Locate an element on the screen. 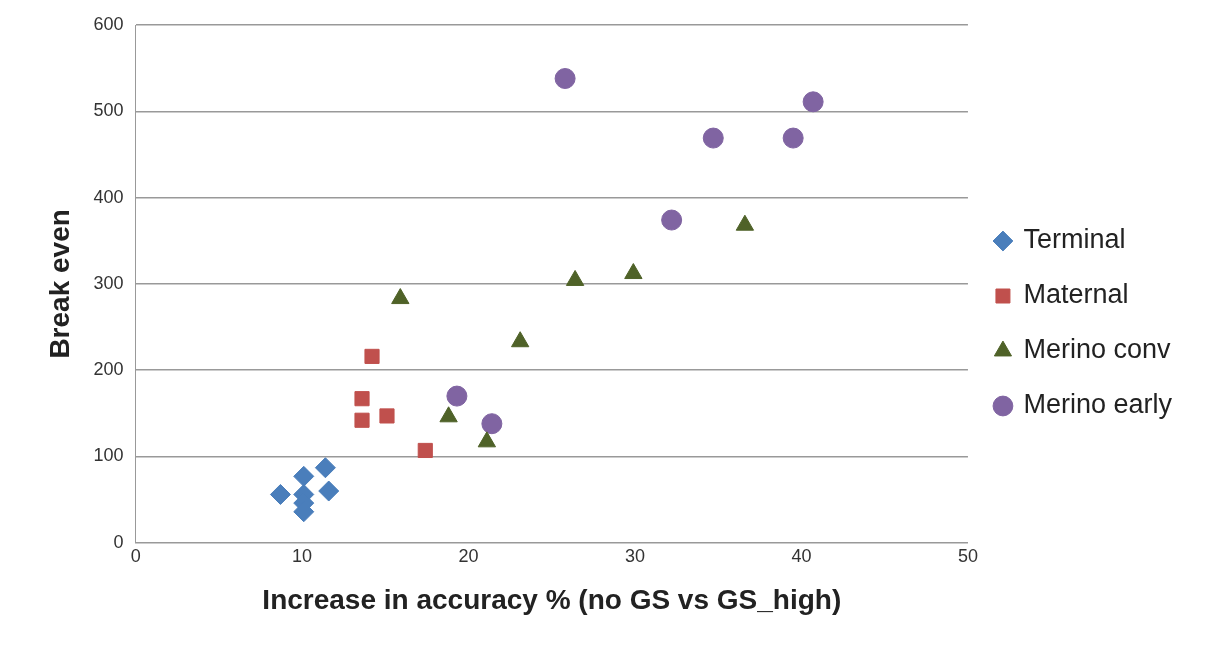  y-tick-label: 300 is located at coordinates (108, 282).